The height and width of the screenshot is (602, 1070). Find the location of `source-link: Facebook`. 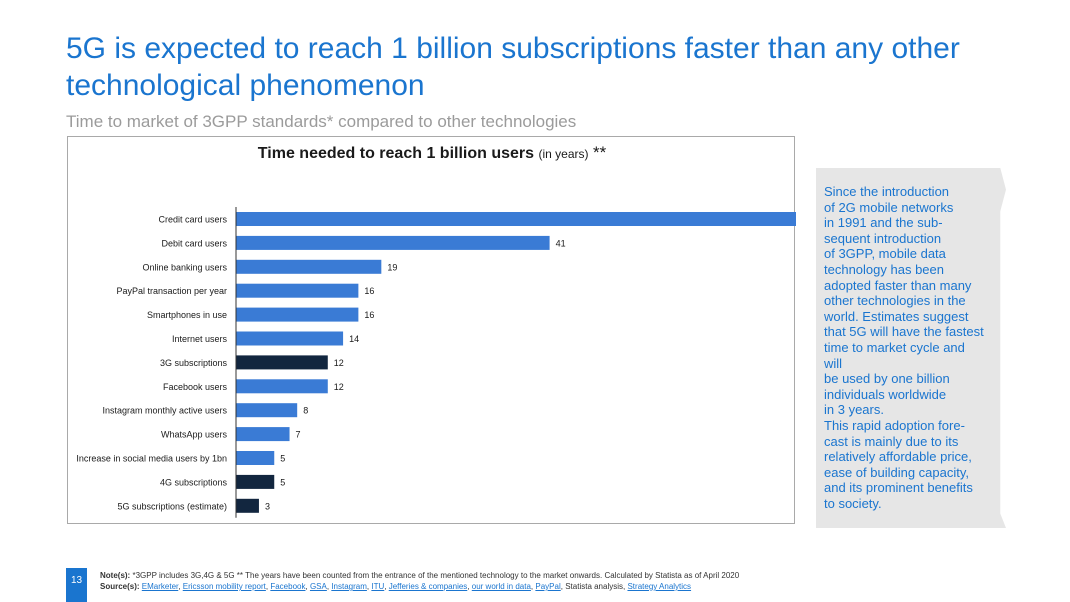

source-link: Facebook is located at coordinates (288, 586).